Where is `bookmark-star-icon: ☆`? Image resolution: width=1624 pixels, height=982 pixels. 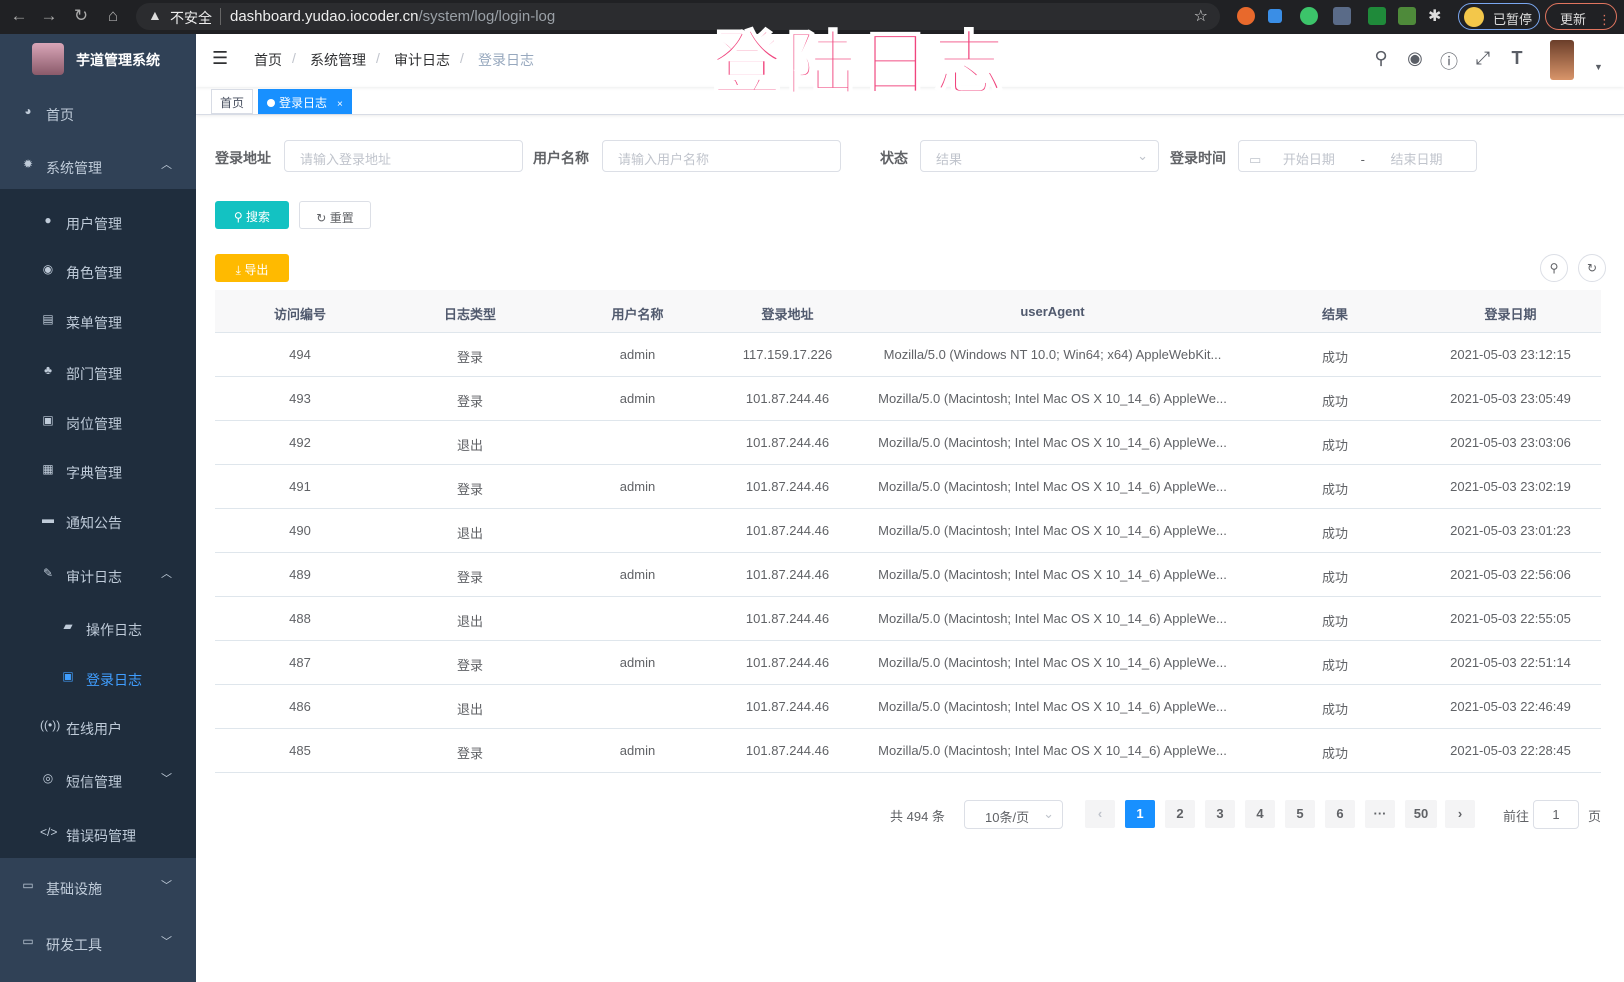
bookmark-star-icon: ☆ is located at coordinates (1200, 16).